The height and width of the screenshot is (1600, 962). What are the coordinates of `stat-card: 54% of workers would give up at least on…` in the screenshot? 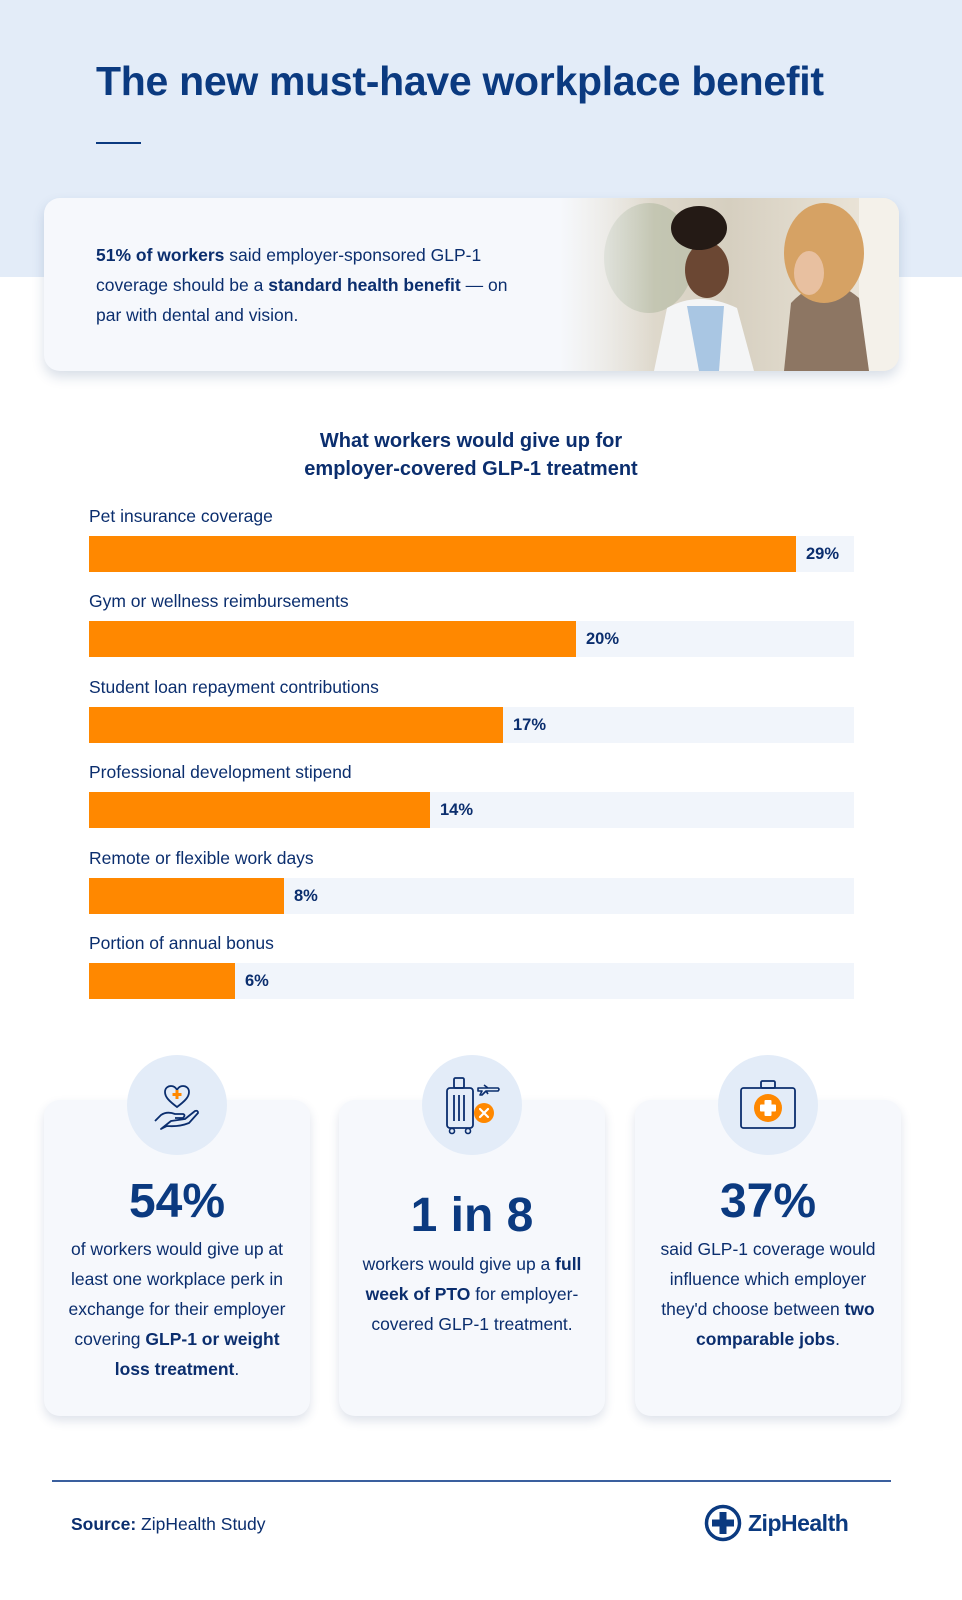 It's located at (177, 1258).